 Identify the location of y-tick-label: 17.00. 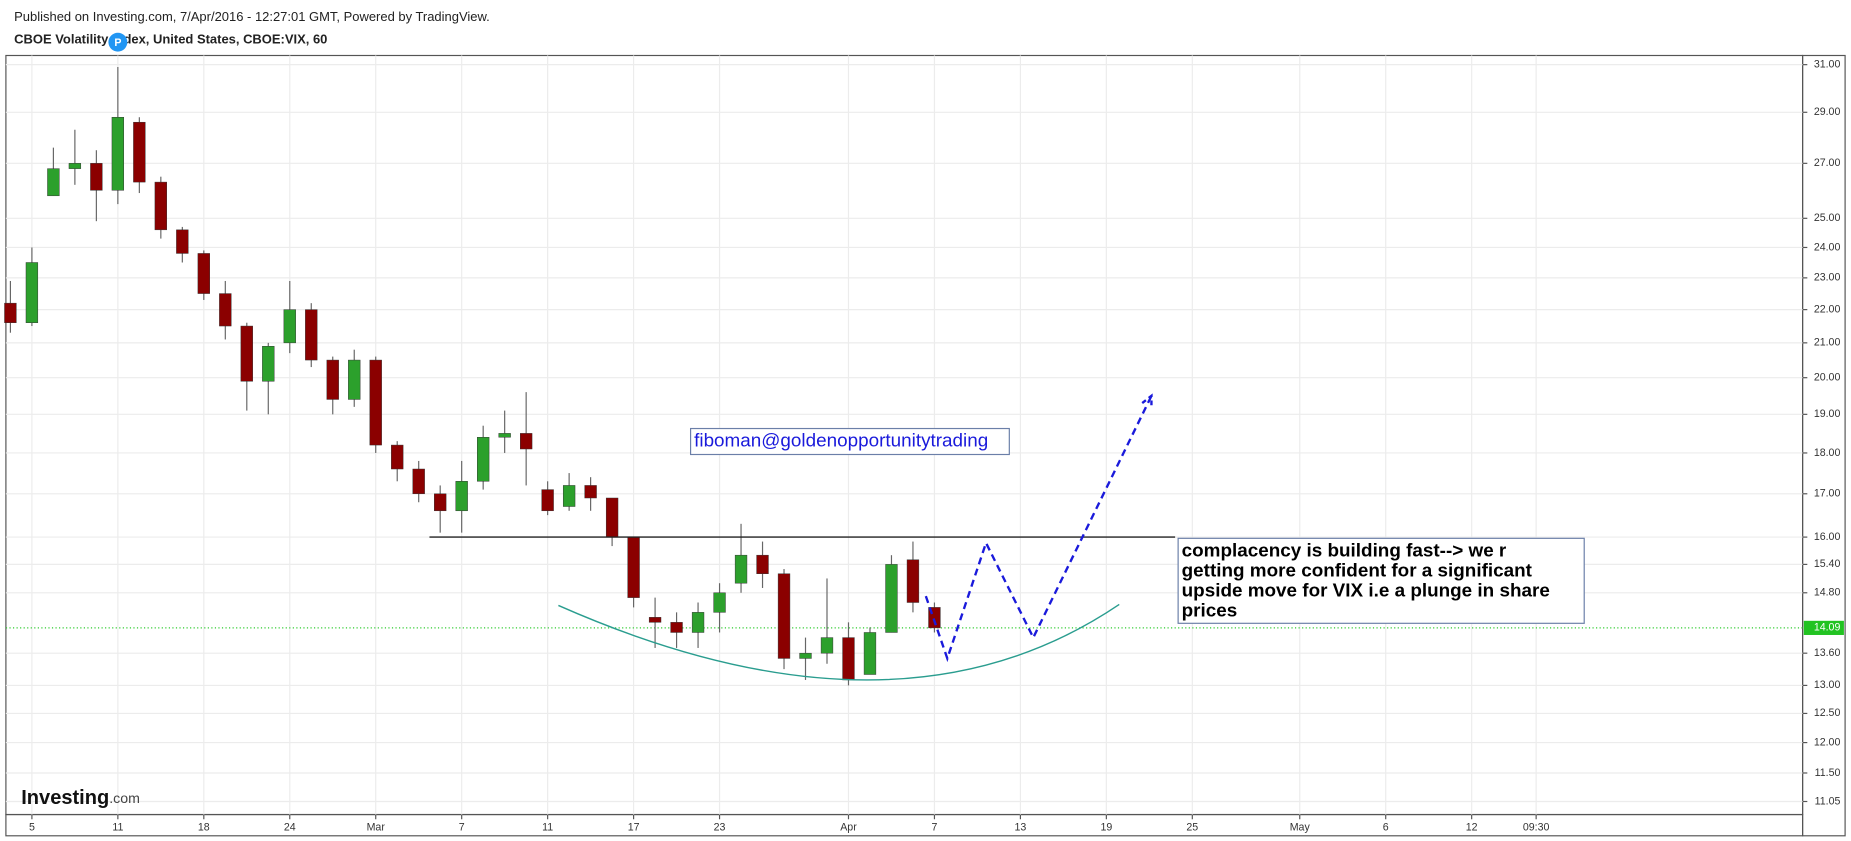
(1827, 494).